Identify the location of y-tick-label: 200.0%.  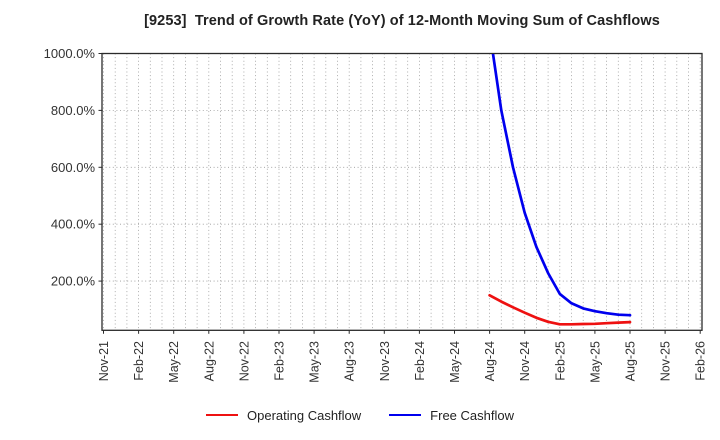
(73, 281).